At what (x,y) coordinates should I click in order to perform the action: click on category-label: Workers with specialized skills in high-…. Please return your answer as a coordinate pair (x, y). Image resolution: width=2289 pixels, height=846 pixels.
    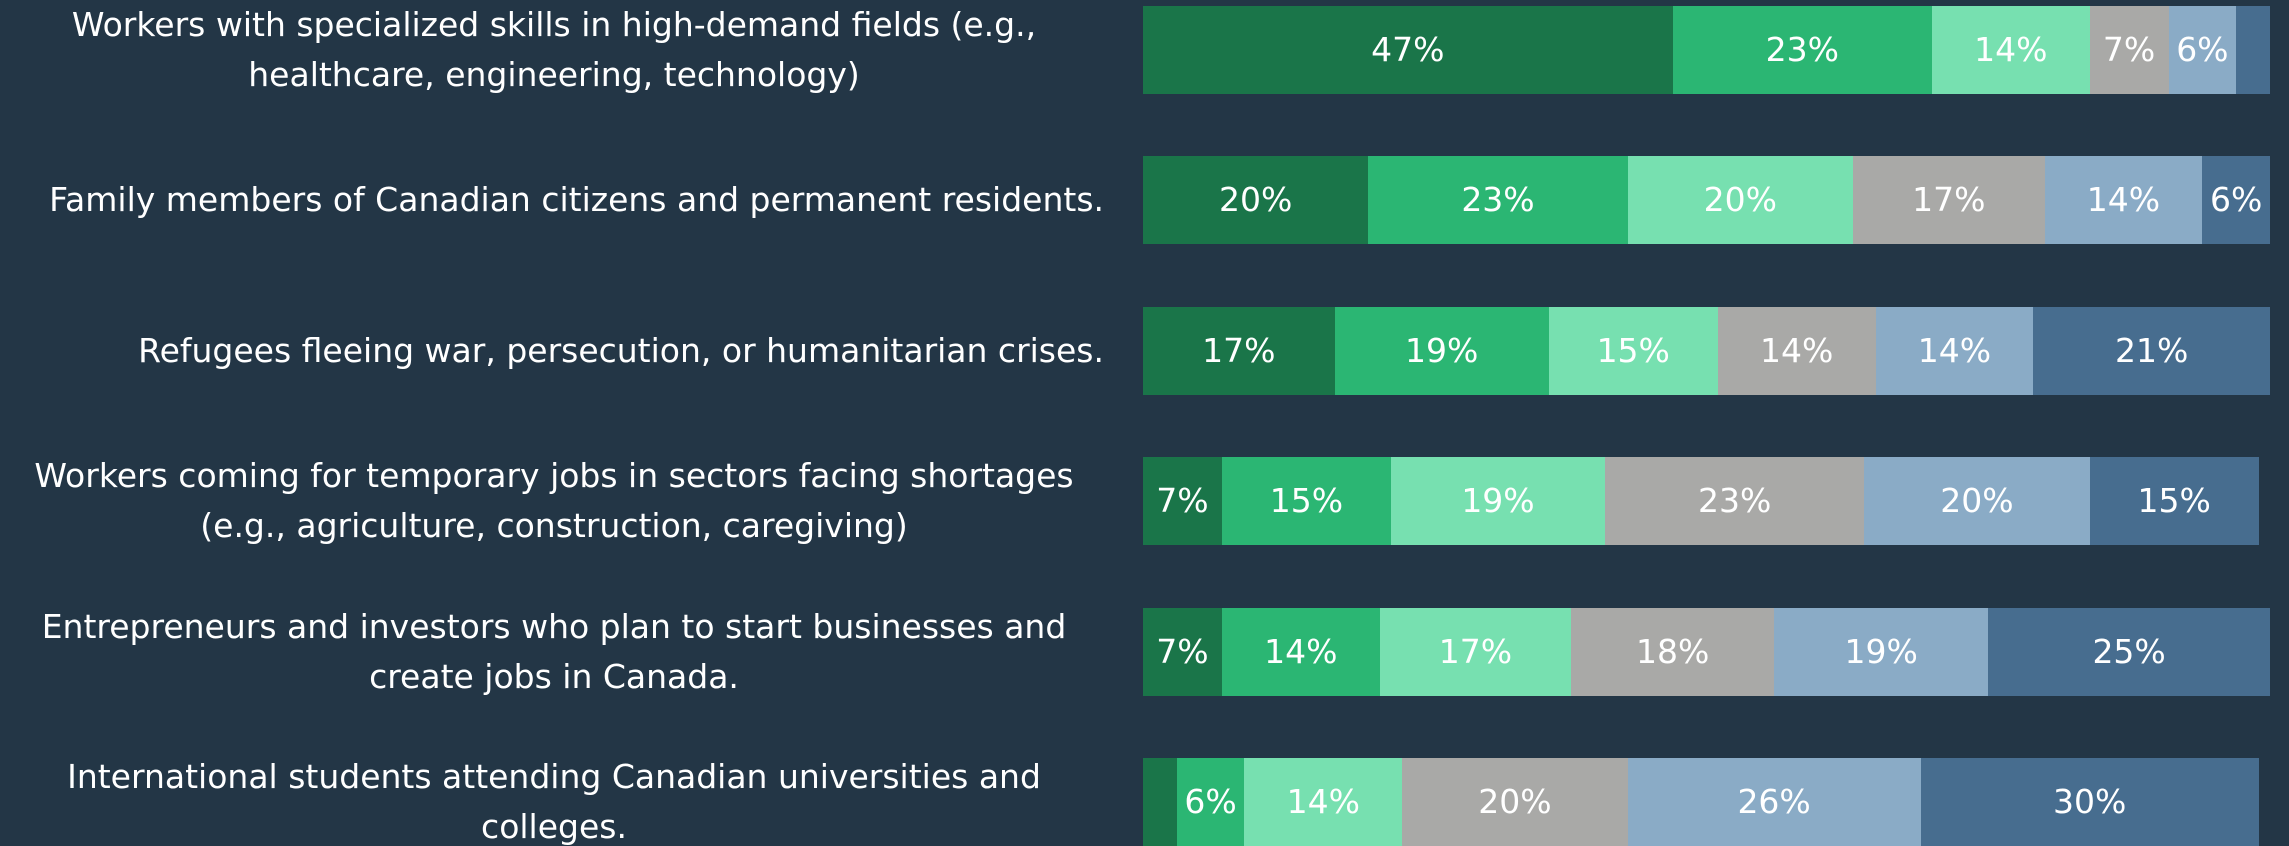
    Looking at the image, I should click on (552, 57).